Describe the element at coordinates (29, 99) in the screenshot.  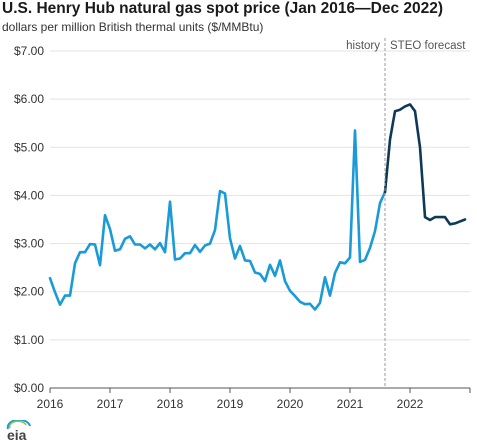
I see `y-tick-label: $6.00` at that location.